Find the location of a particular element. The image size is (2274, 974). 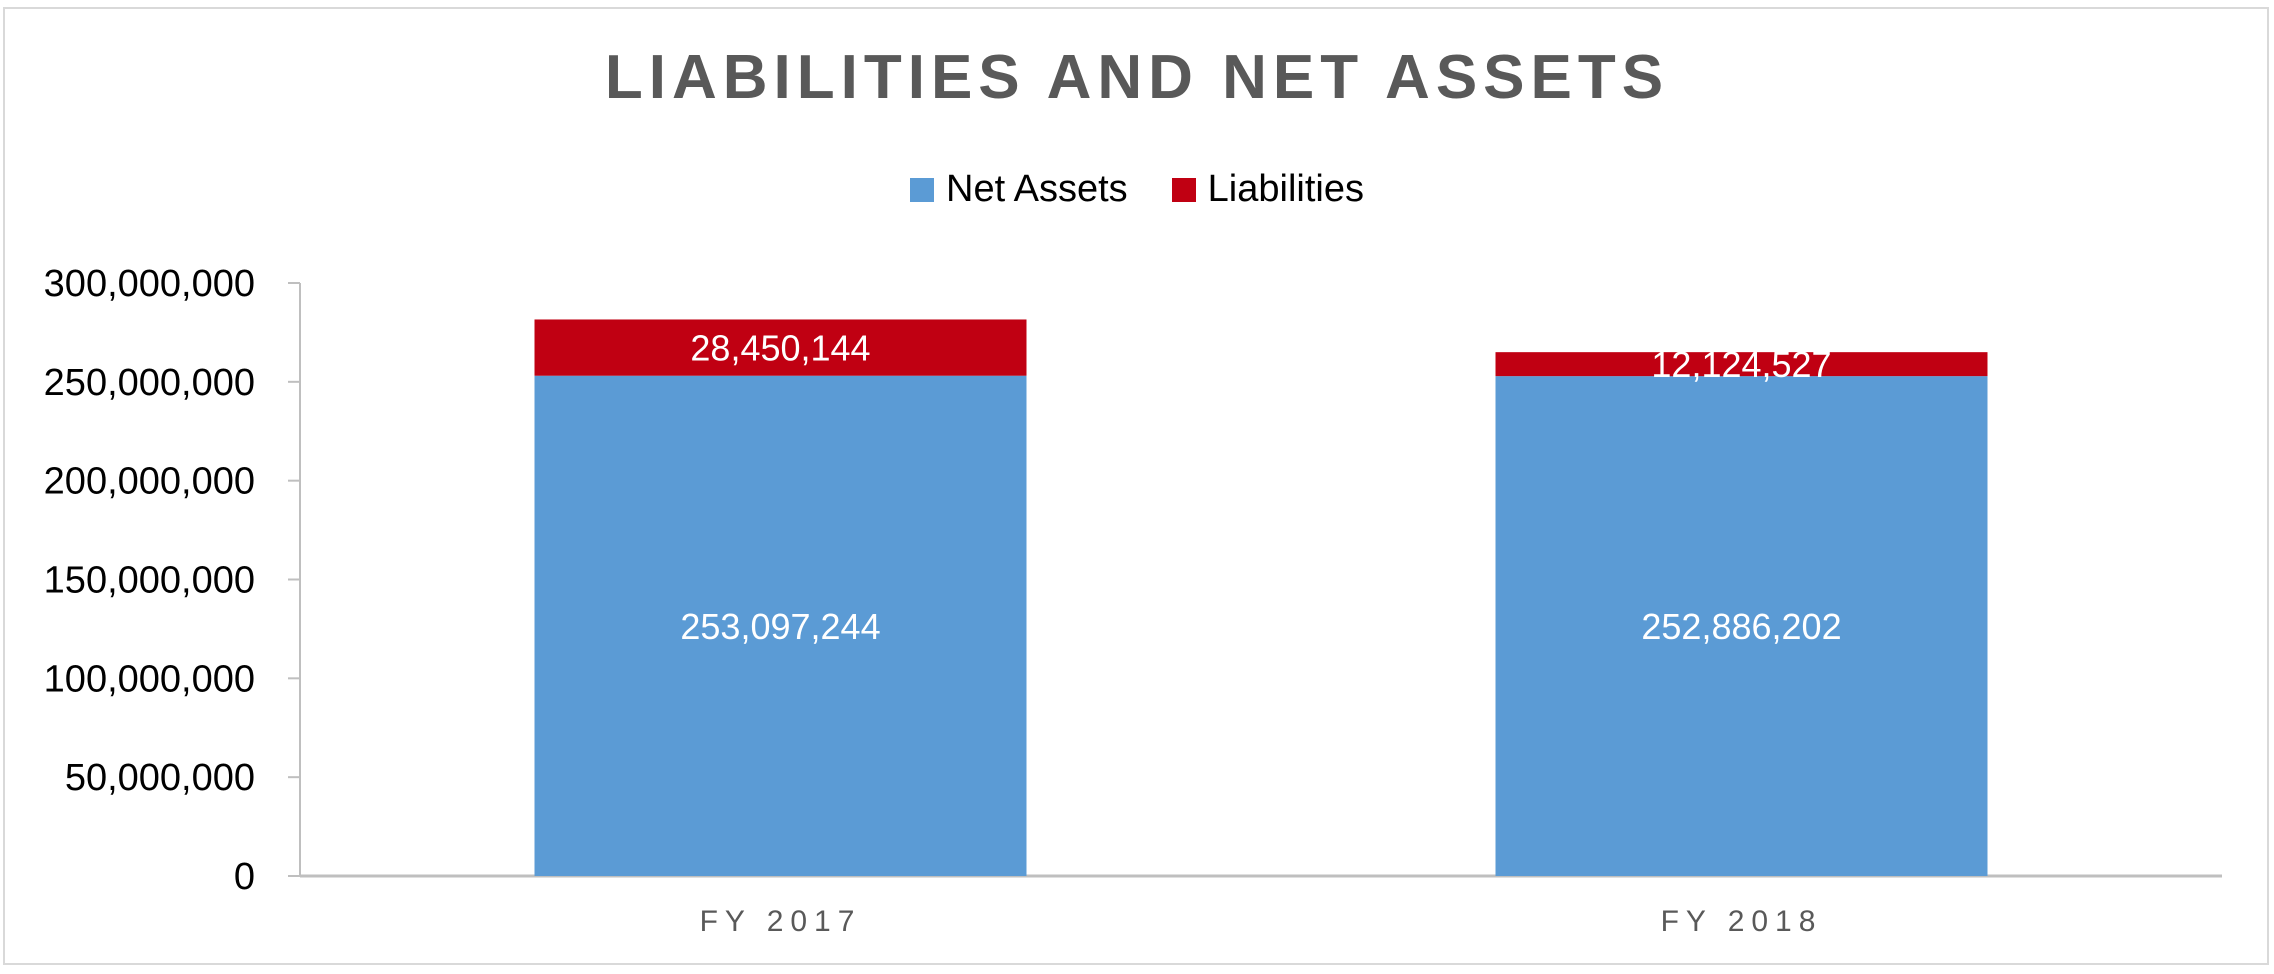

legend-swatch-net-assets is located at coordinates (922, 189).